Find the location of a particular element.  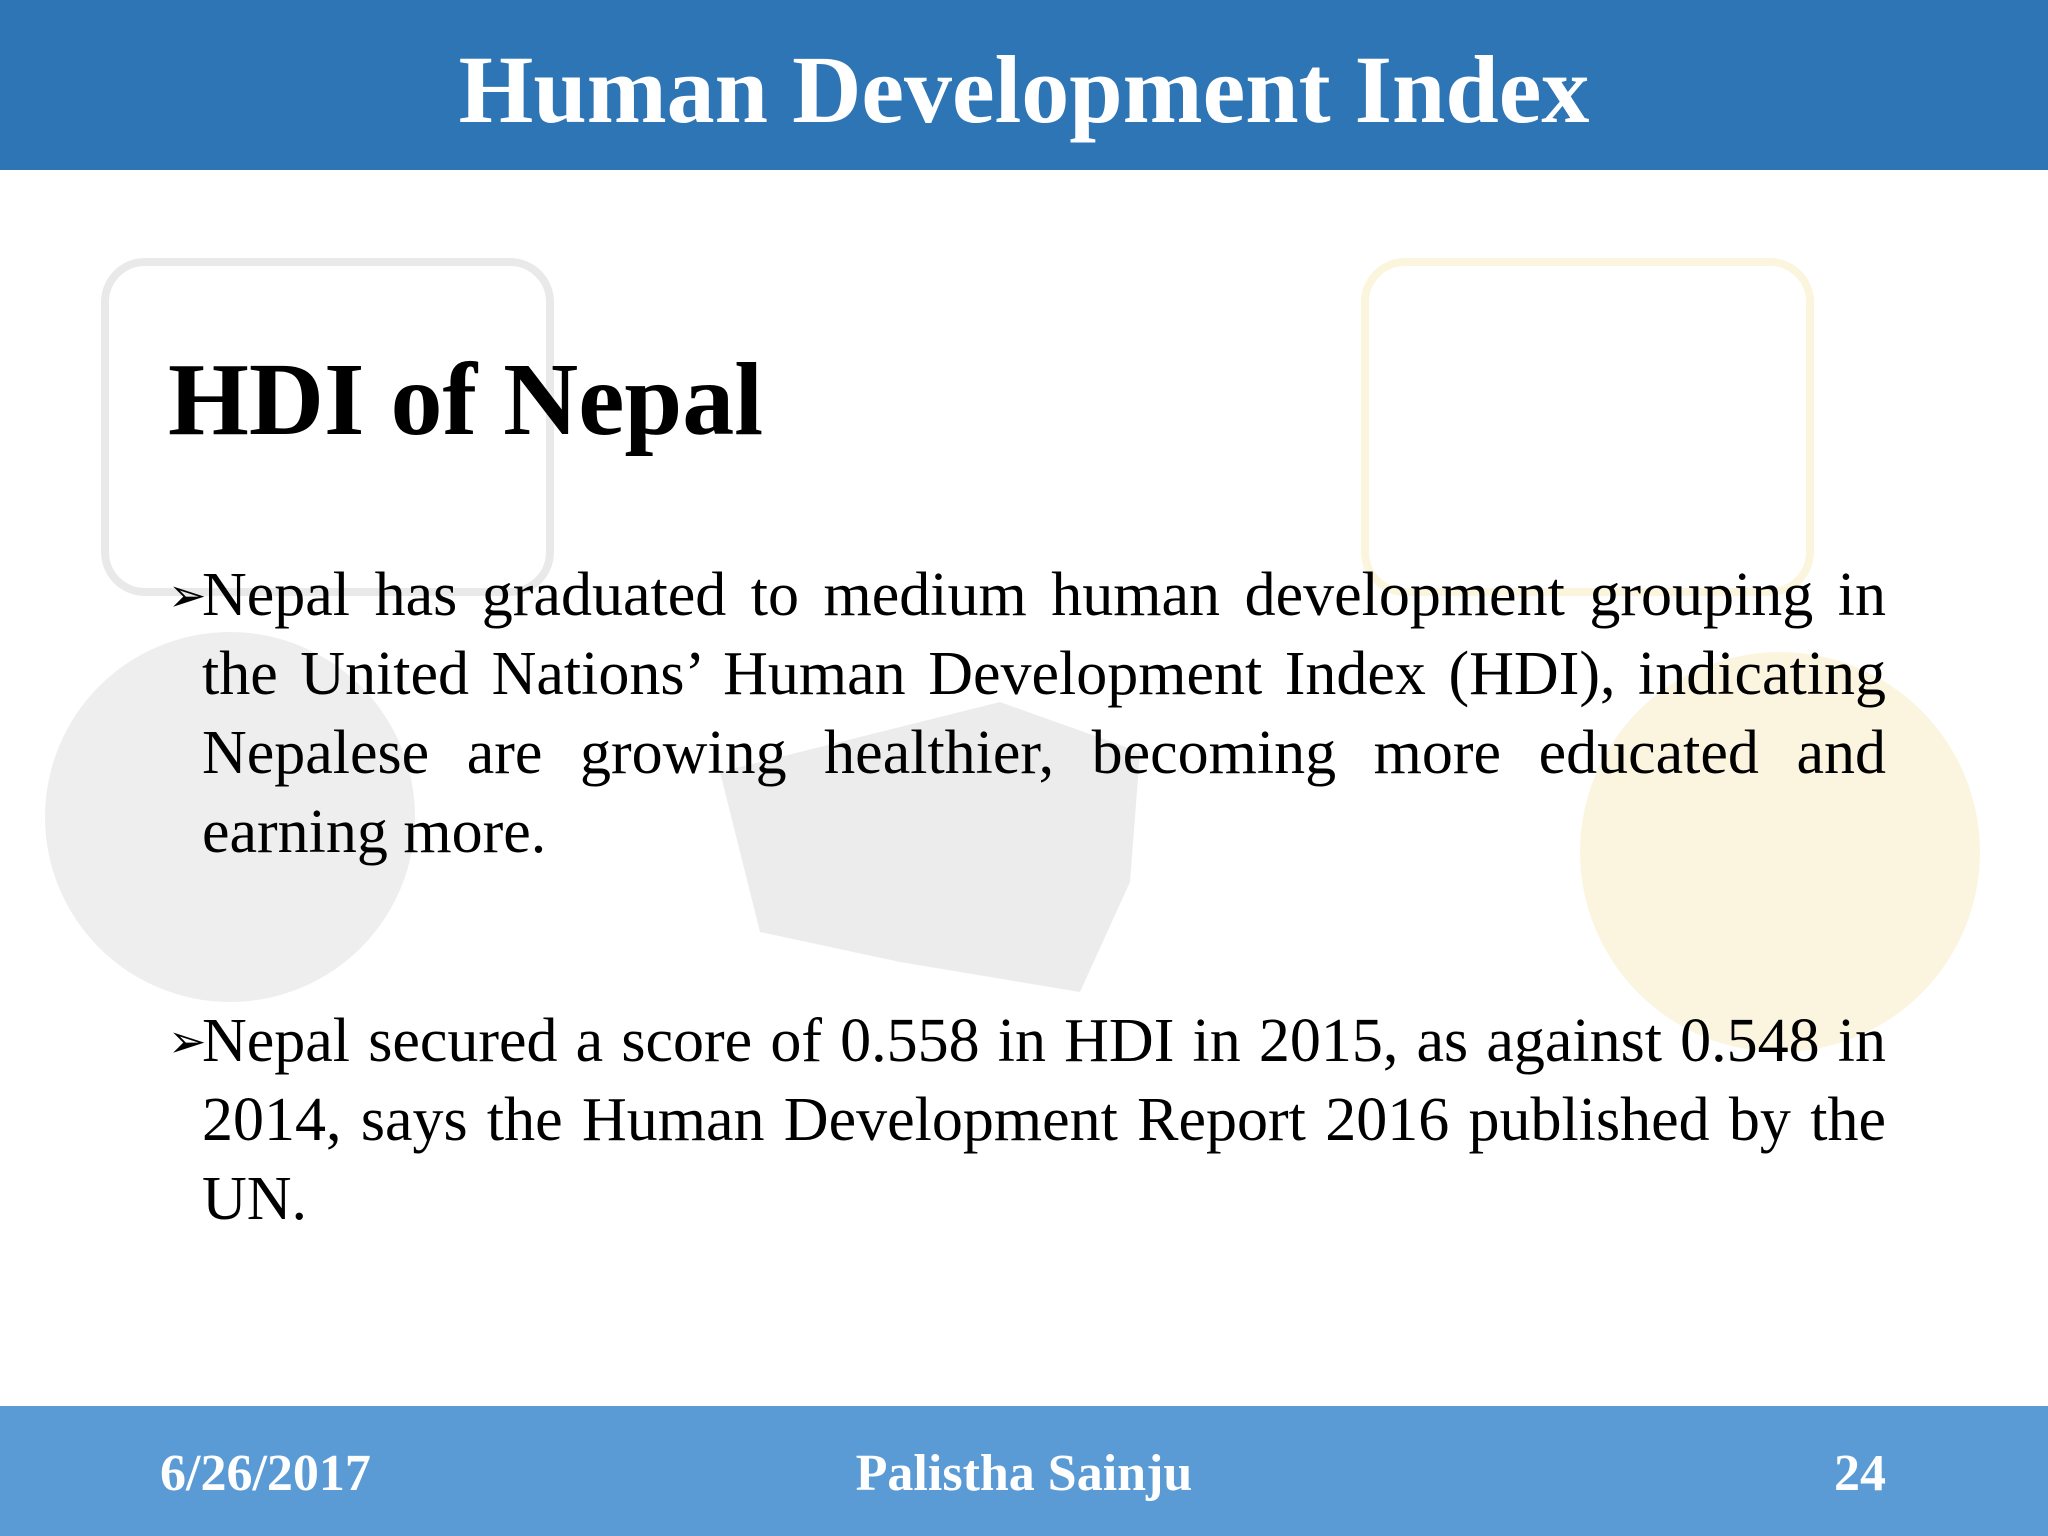

page-number: 24 is located at coordinates (1860, 1473).